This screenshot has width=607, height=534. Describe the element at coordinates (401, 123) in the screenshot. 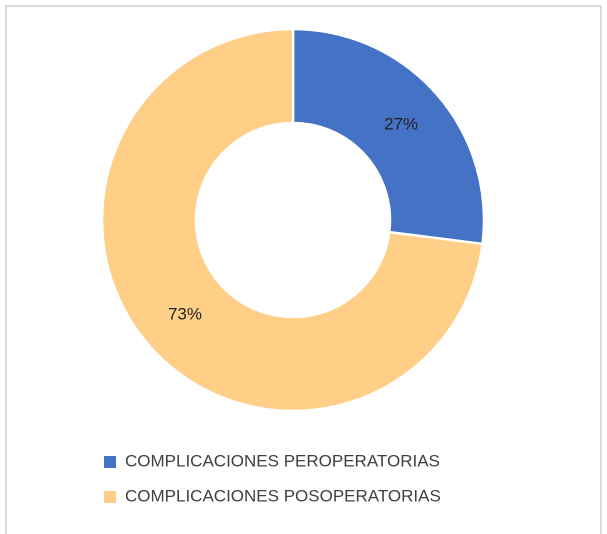

I see `data-label: 27%` at that location.